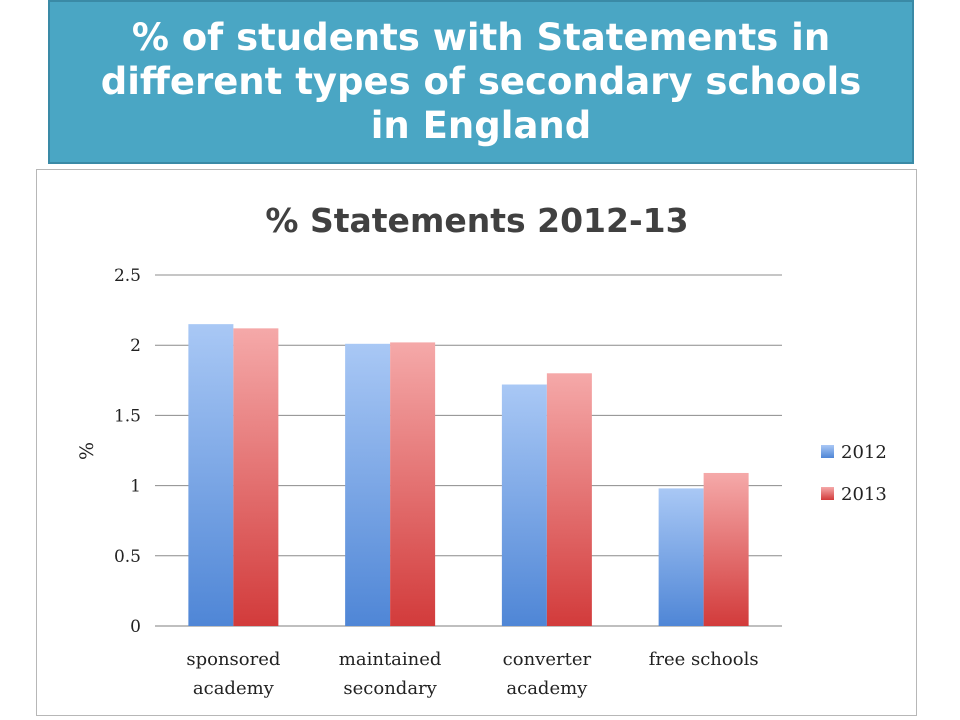 This screenshot has width=960, height=720. I want to click on chart-title: % Statements 2012-13, so click(476, 220).